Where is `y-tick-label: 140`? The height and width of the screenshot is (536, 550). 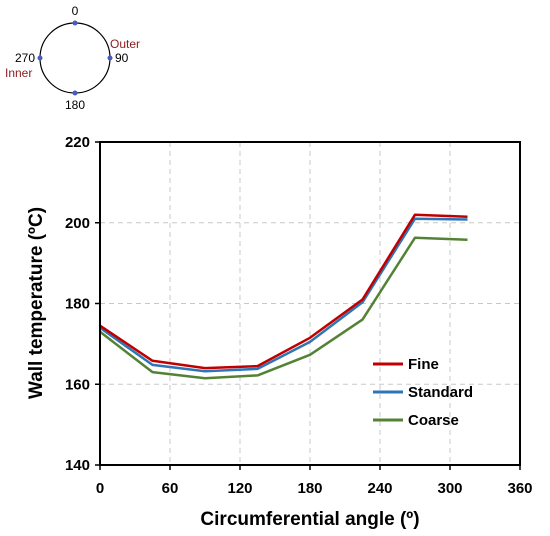
y-tick-label: 140 is located at coordinates (77, 465).